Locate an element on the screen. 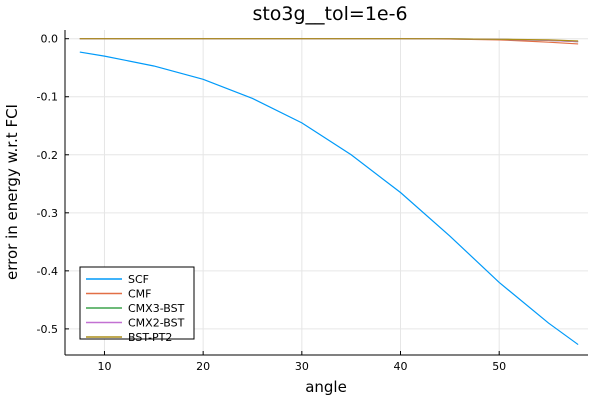  y-tick-label: -0.5 is located at coordinates (47, 329).